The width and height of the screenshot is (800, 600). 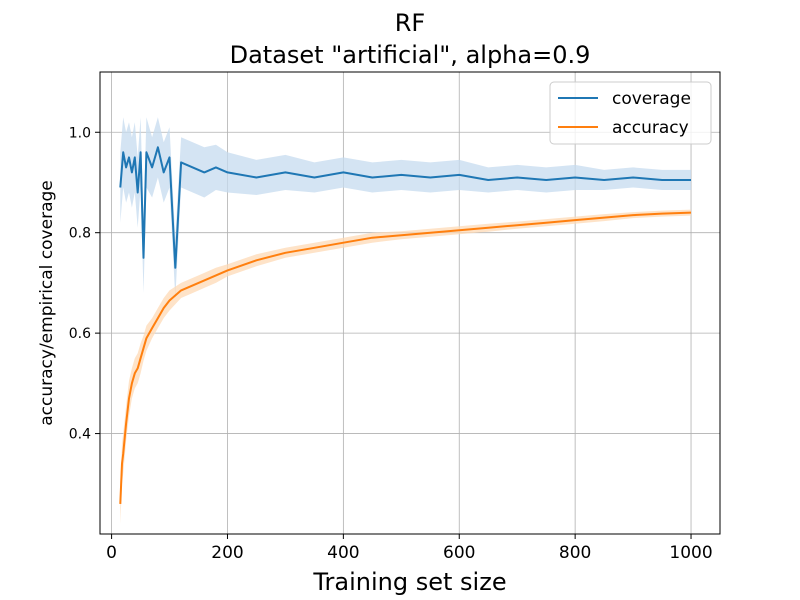 I want to click on y-tick-label: 0.8, so click(x=80, y=234).